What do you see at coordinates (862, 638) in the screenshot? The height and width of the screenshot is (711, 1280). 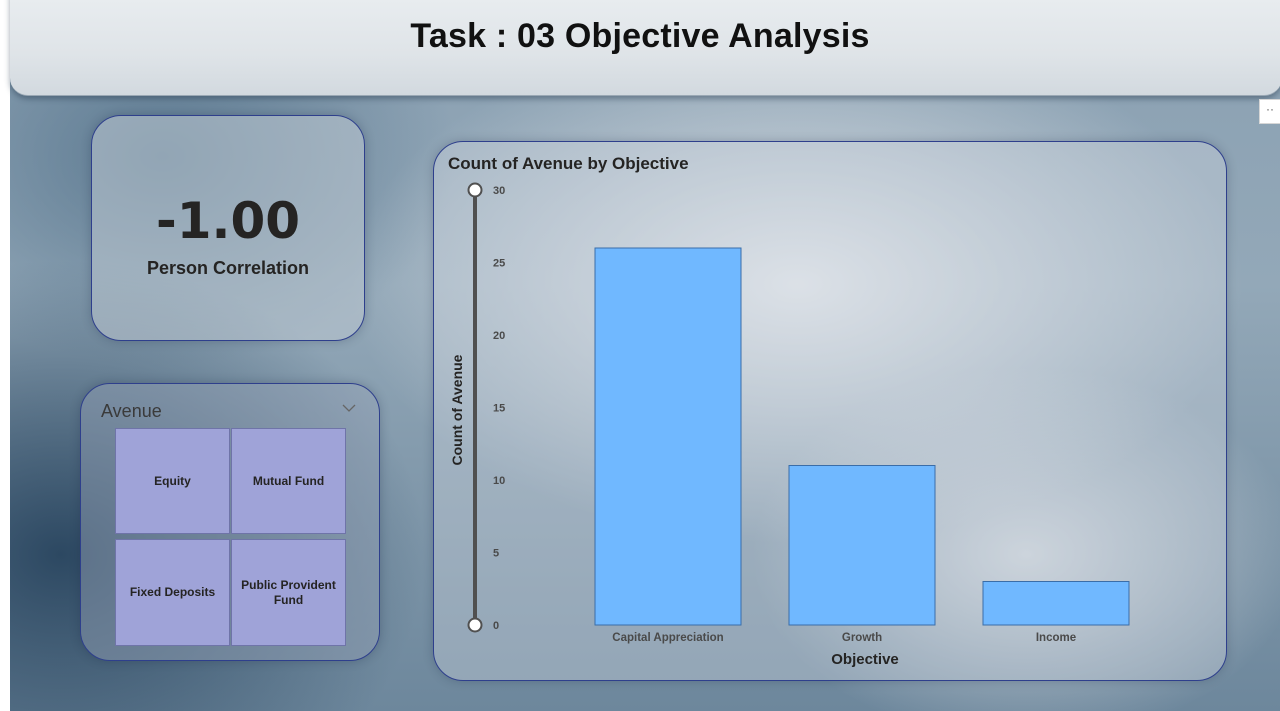 I see `x-tick-label: Growth` at bounding box center [862, 638].